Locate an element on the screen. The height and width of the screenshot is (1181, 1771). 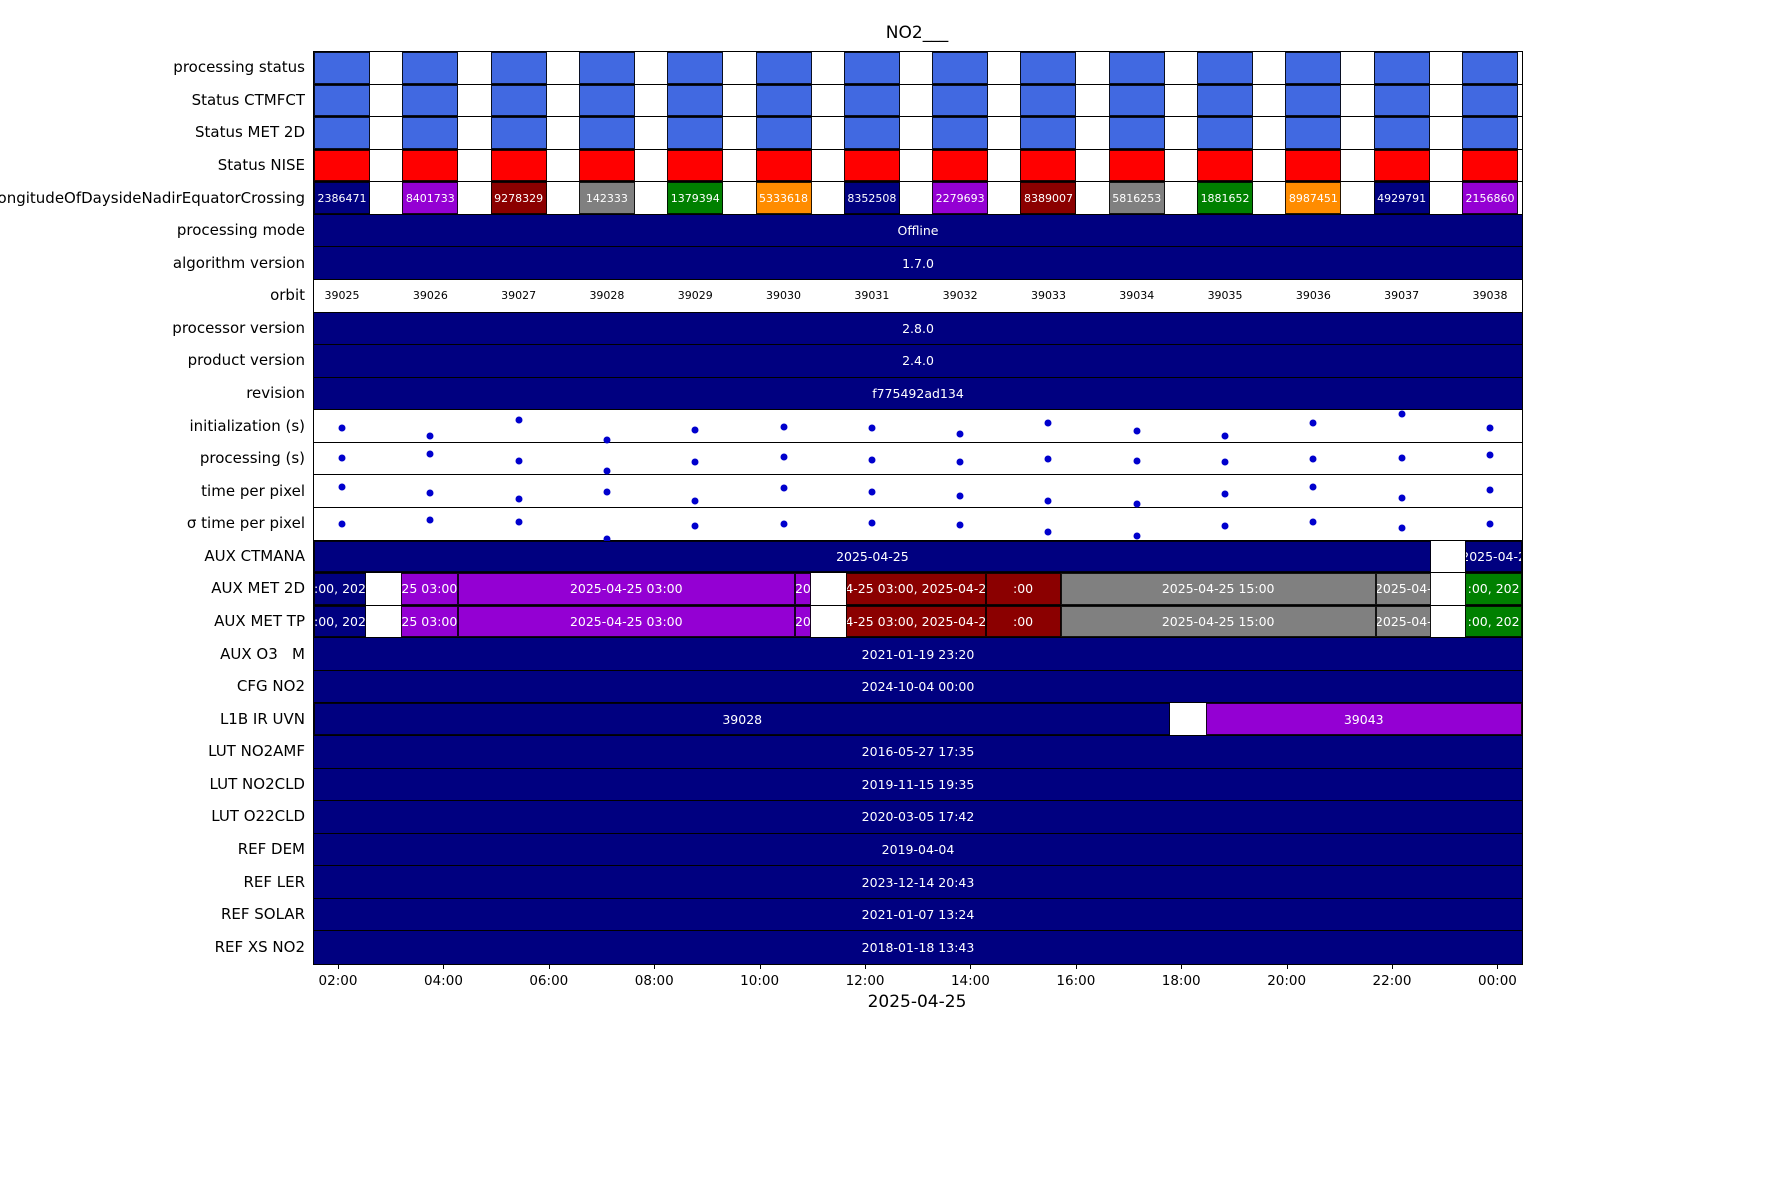
value-bar: 2016-05-27 17:35 is located at coordinates (918, 752).